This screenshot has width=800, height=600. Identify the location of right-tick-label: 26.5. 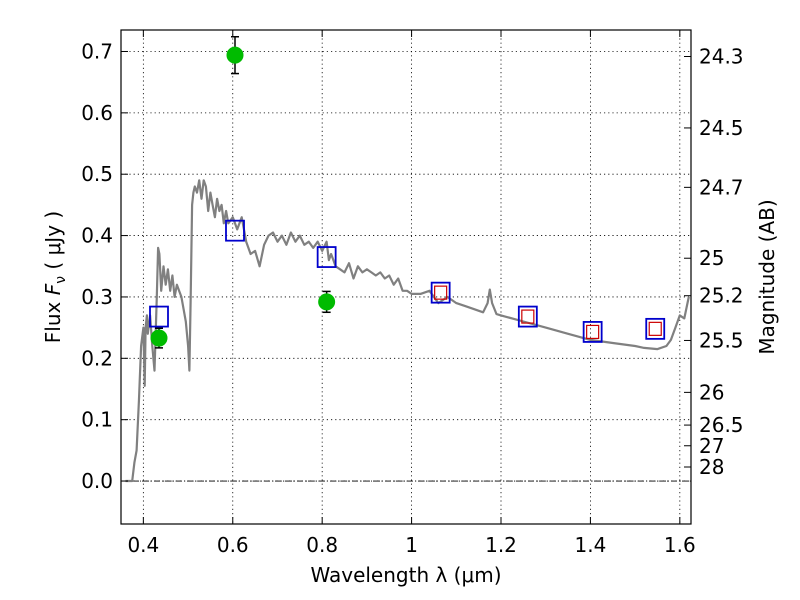
(721, 425).